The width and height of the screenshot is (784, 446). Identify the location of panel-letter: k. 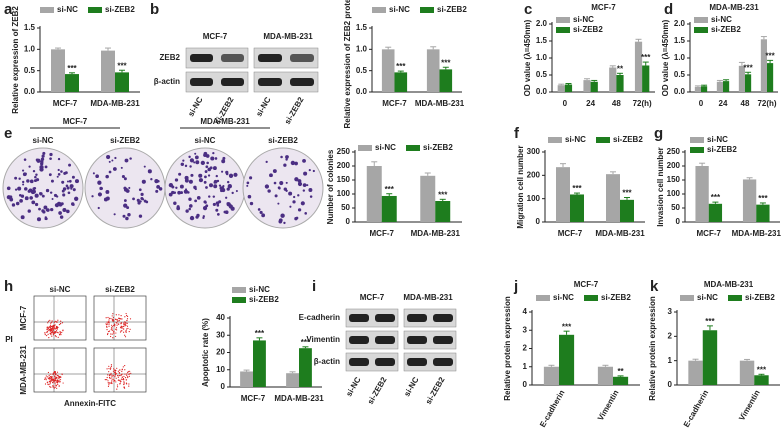
(654, 286).